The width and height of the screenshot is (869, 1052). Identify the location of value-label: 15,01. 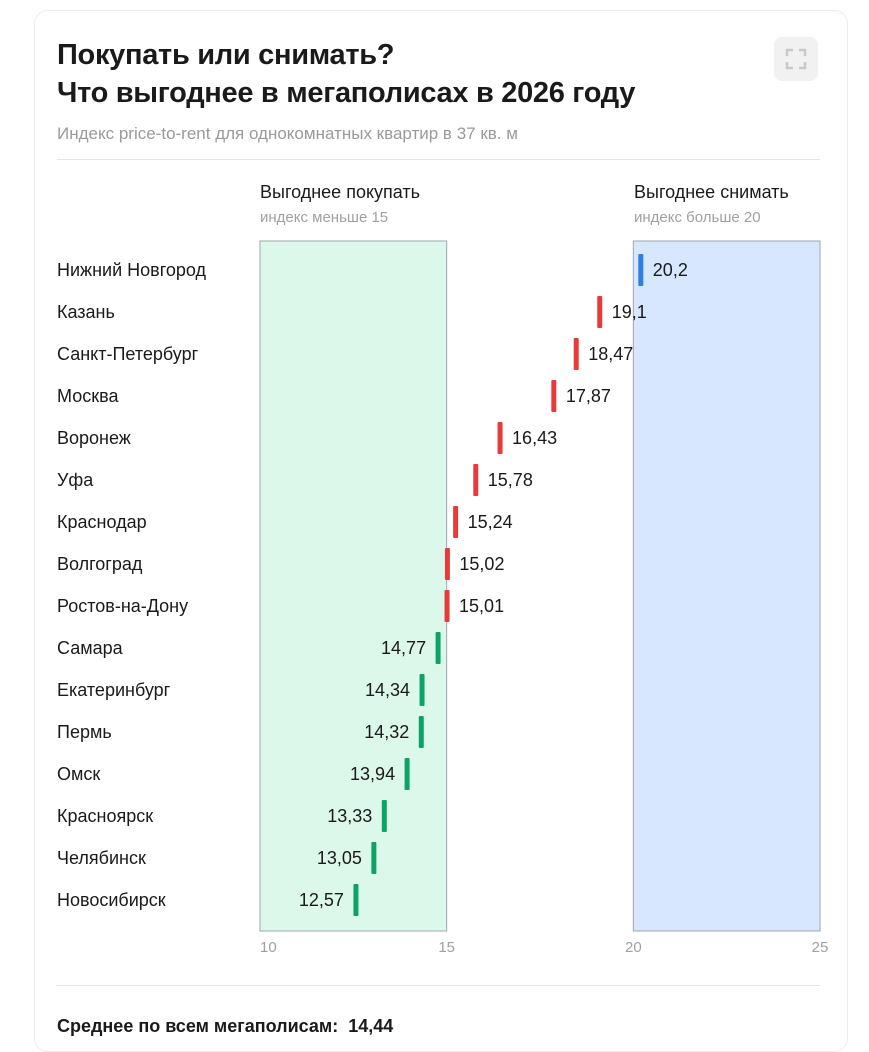
(481, 606).